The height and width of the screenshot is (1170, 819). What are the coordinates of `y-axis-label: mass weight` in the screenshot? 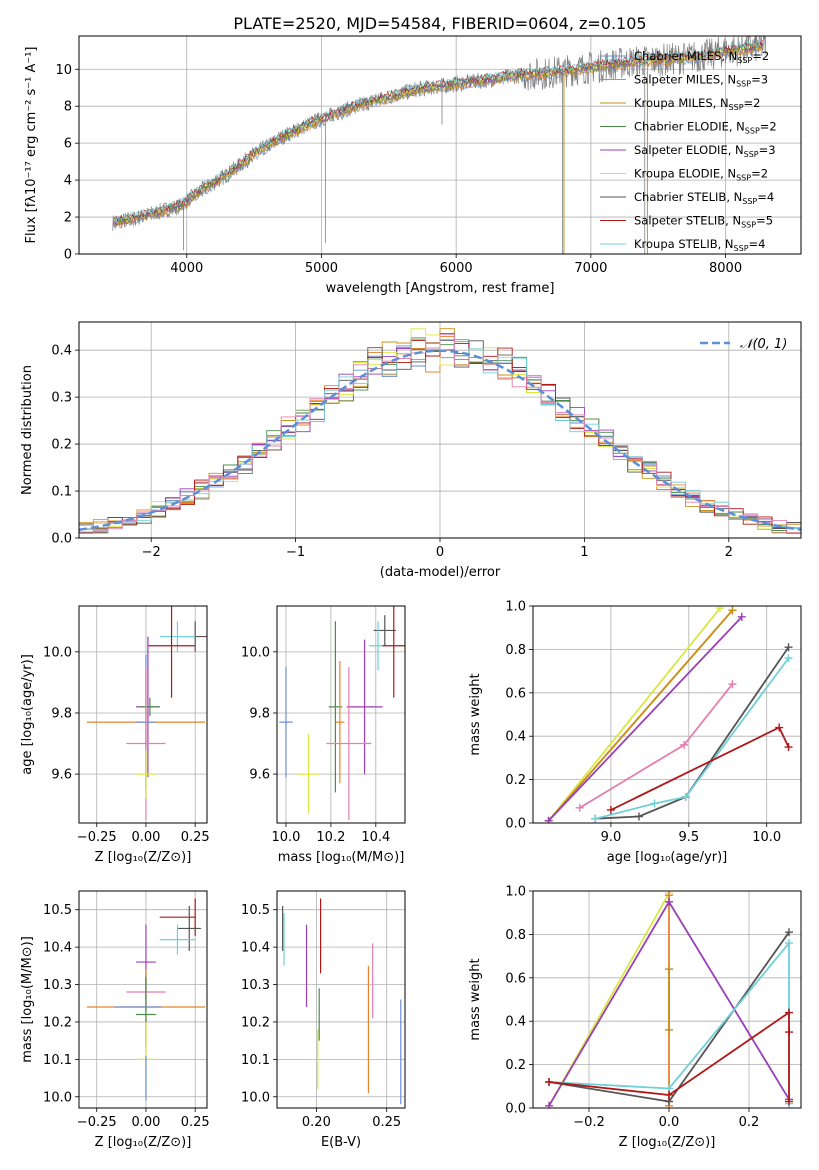 It's located at (475, 714).